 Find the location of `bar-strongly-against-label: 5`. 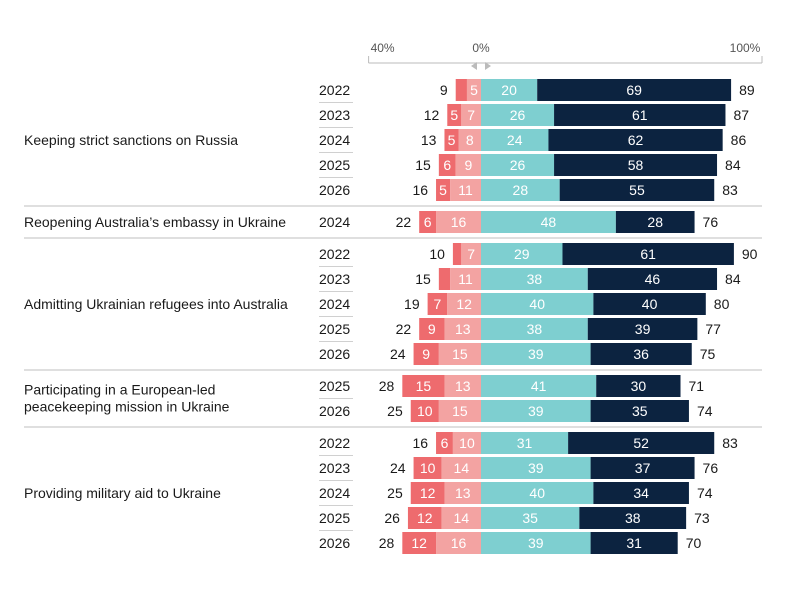

bar-strongly-against-label: 5 is located at coordinates (443, 190).